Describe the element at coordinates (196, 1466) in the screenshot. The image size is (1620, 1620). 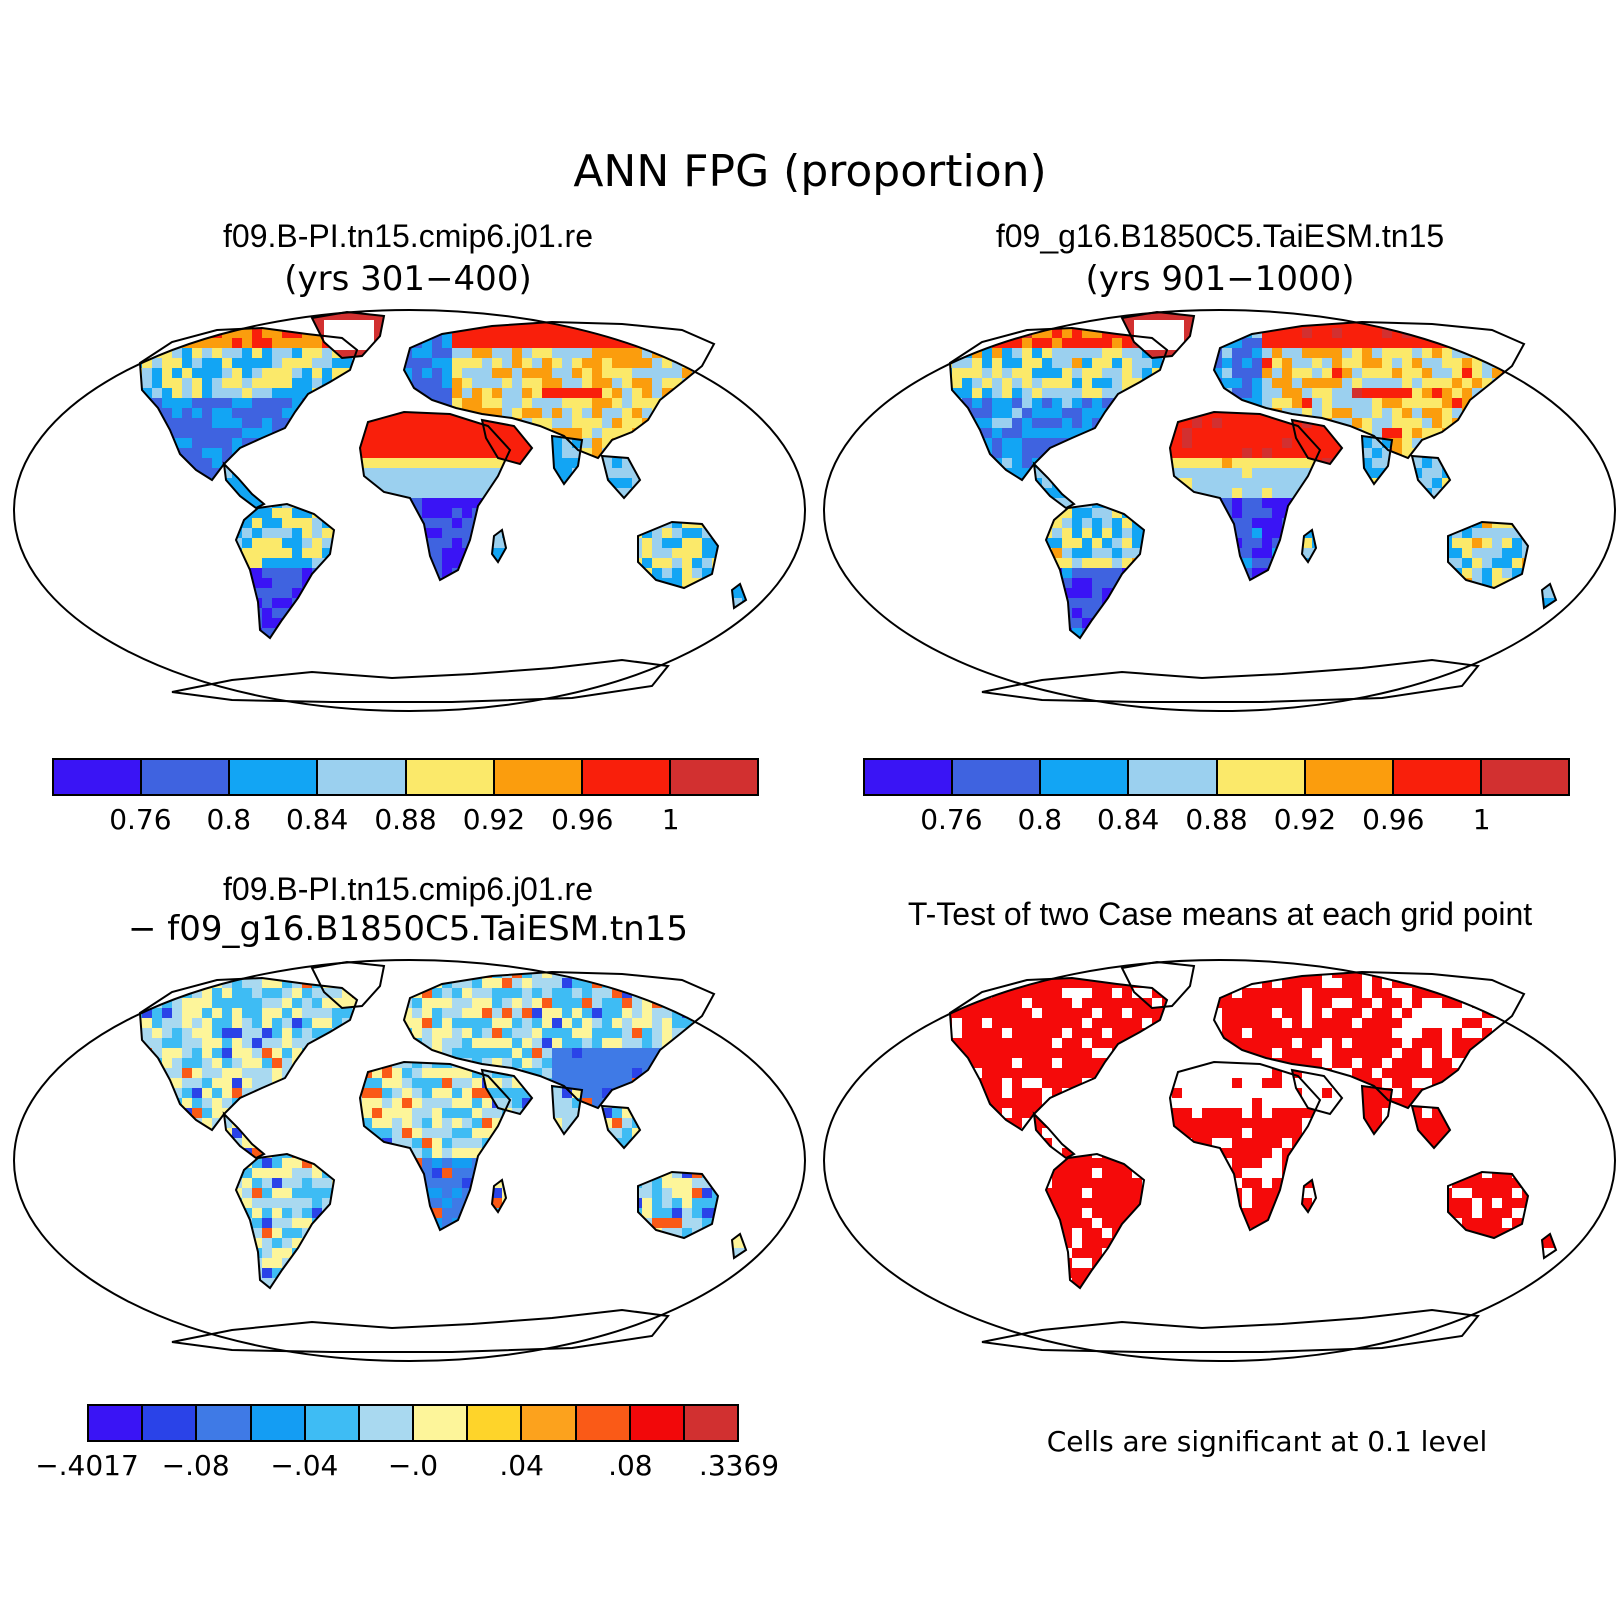
I see `colorbar-tick-label: −.08` at that location.